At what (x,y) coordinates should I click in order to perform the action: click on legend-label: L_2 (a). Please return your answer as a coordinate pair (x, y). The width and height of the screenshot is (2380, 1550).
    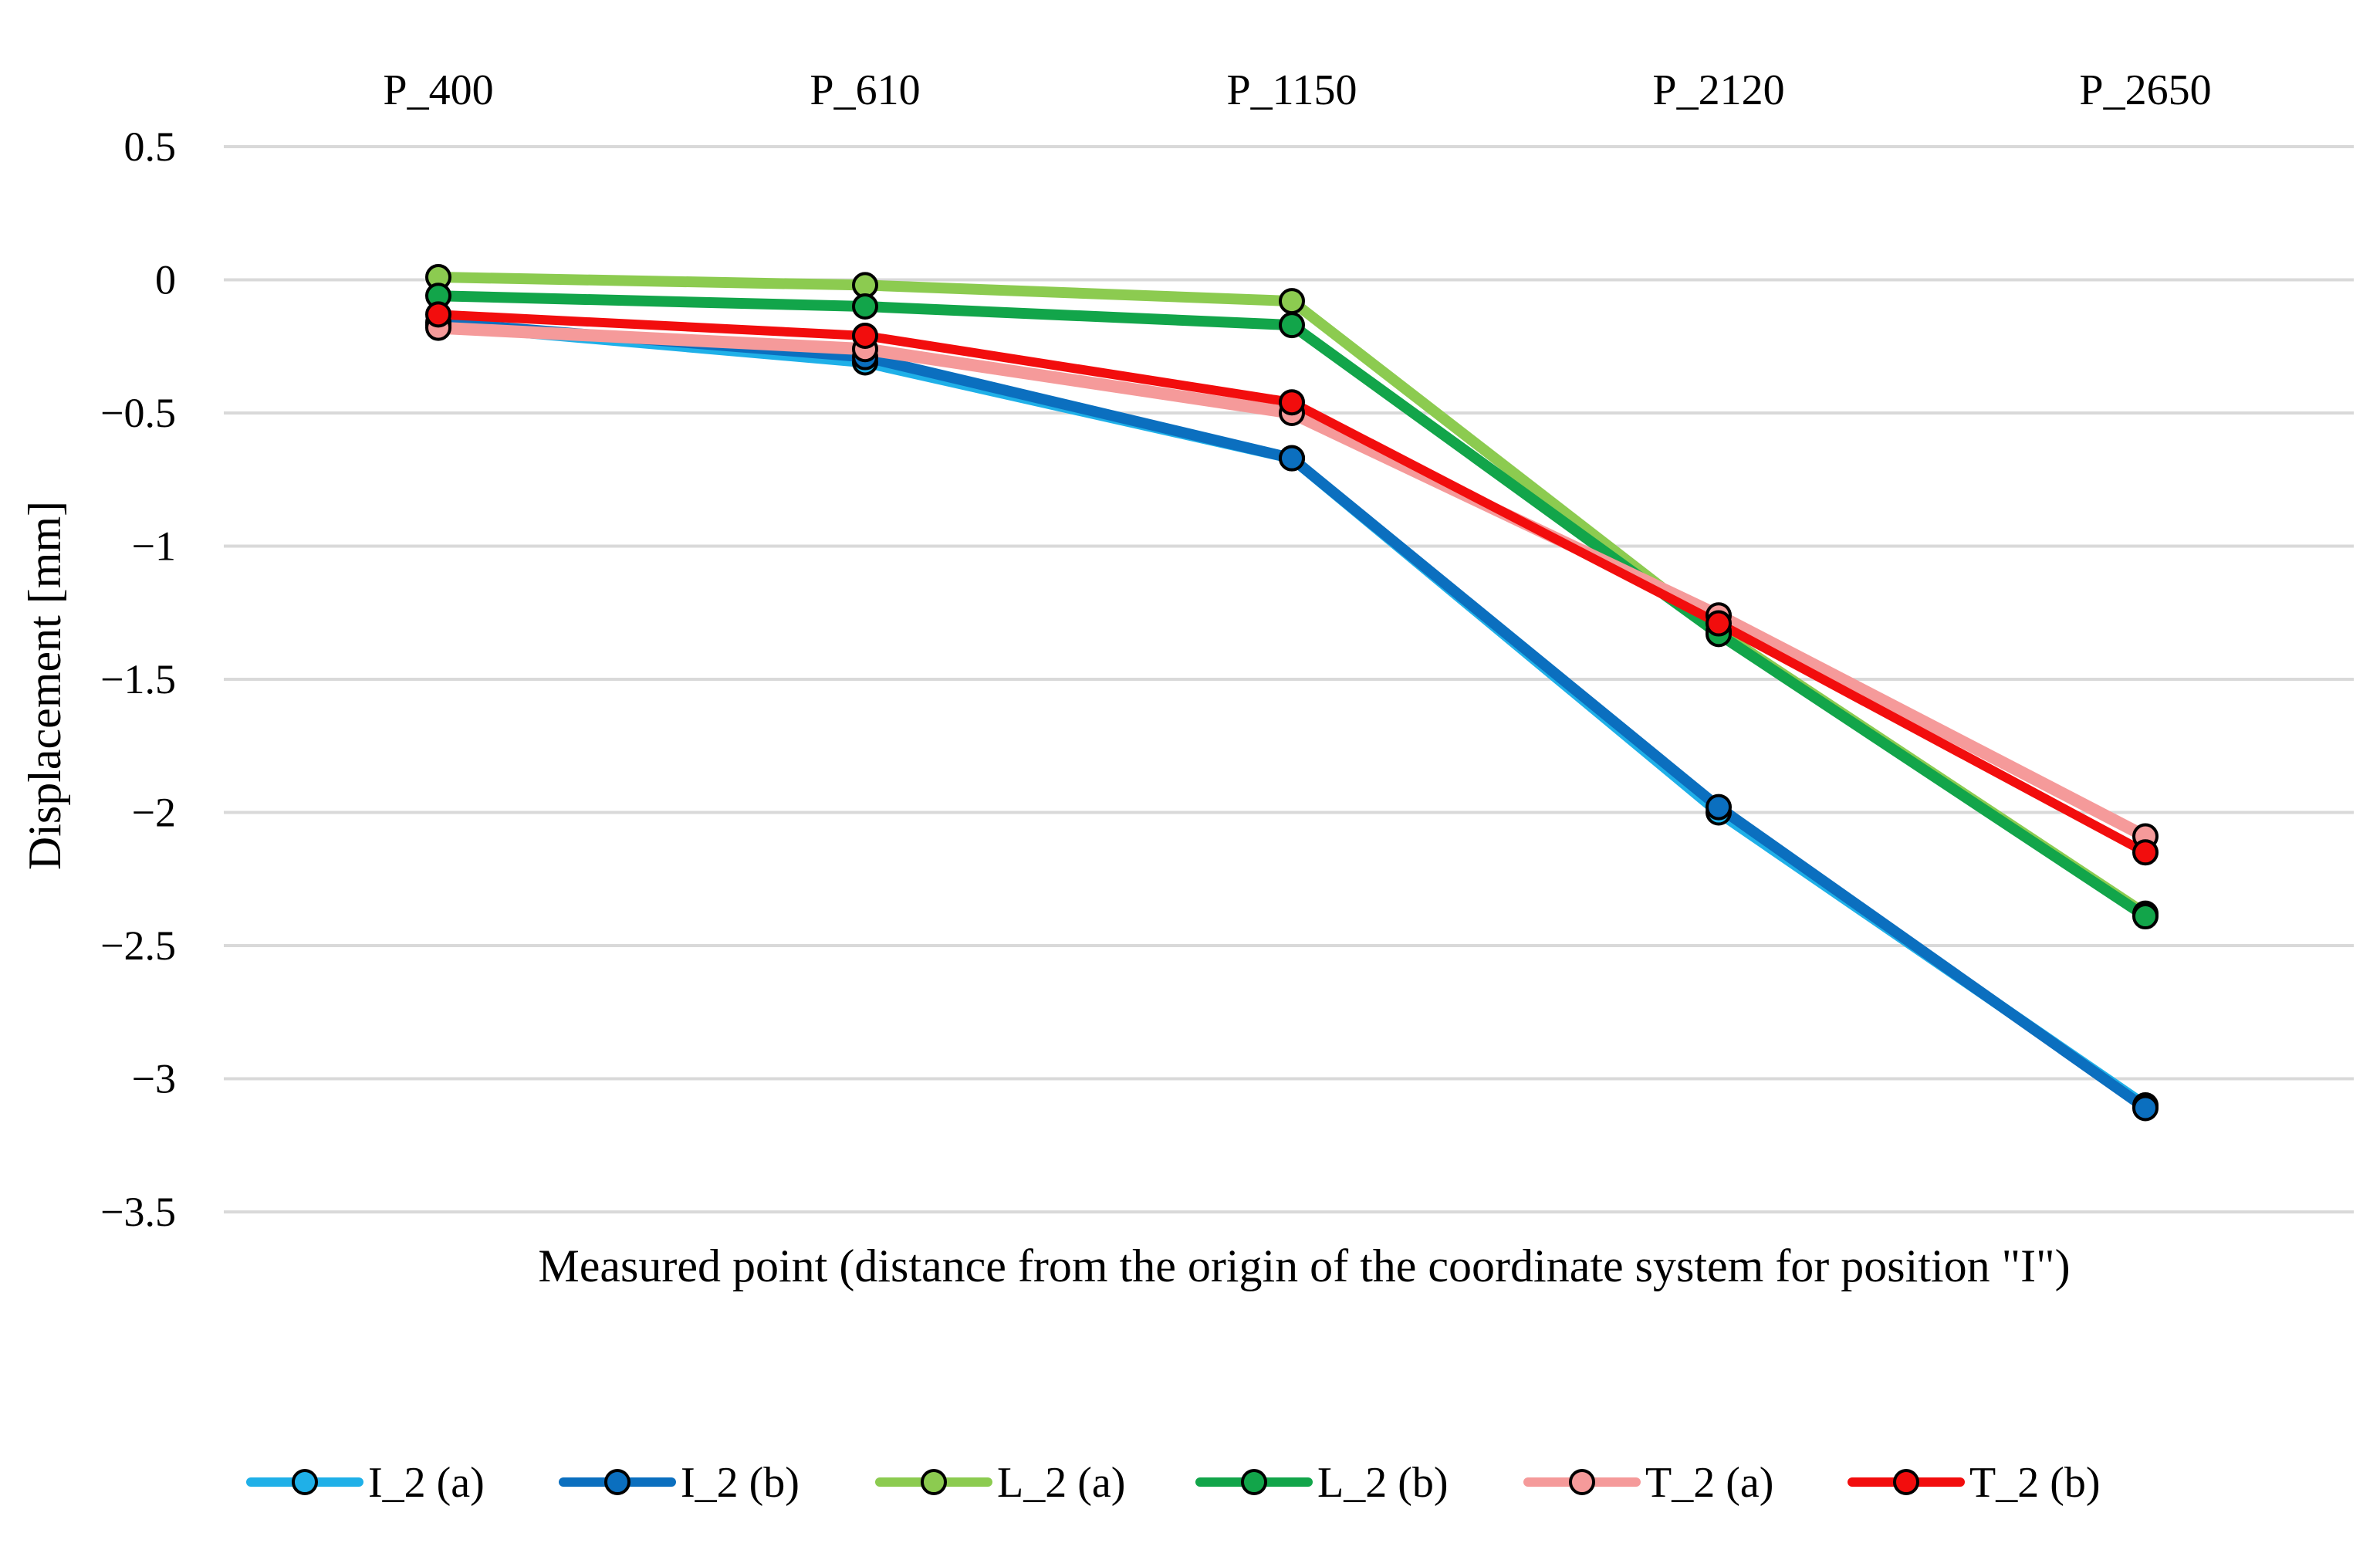
    Looking at the image, I should click on (1061, 1483).